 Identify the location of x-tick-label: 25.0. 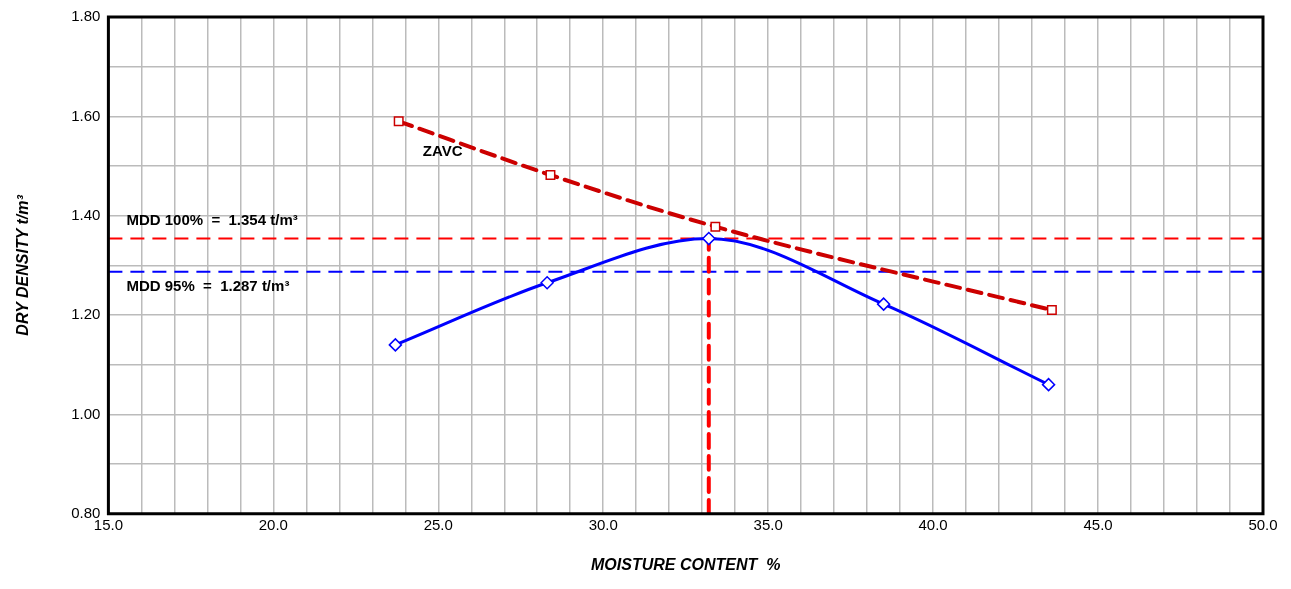
(438, 524).